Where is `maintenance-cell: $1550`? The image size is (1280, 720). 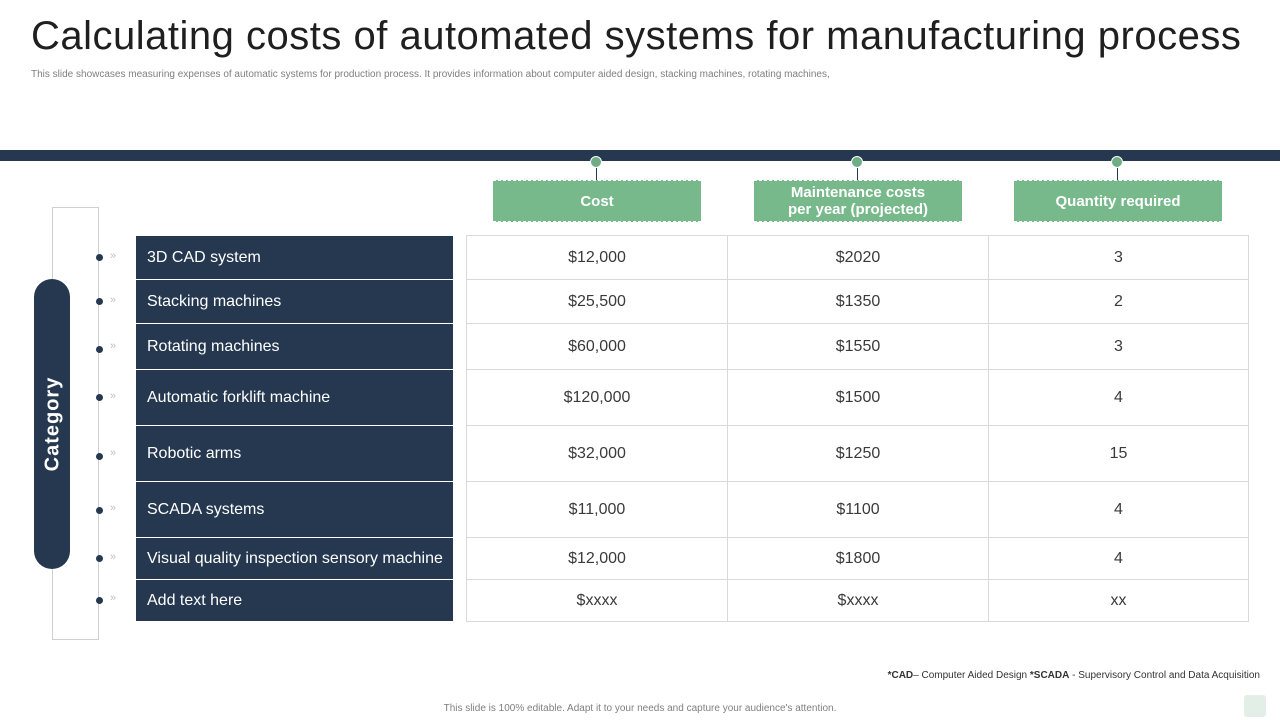 maintenance-cell: $1550 is located at coordinates (858, 347).